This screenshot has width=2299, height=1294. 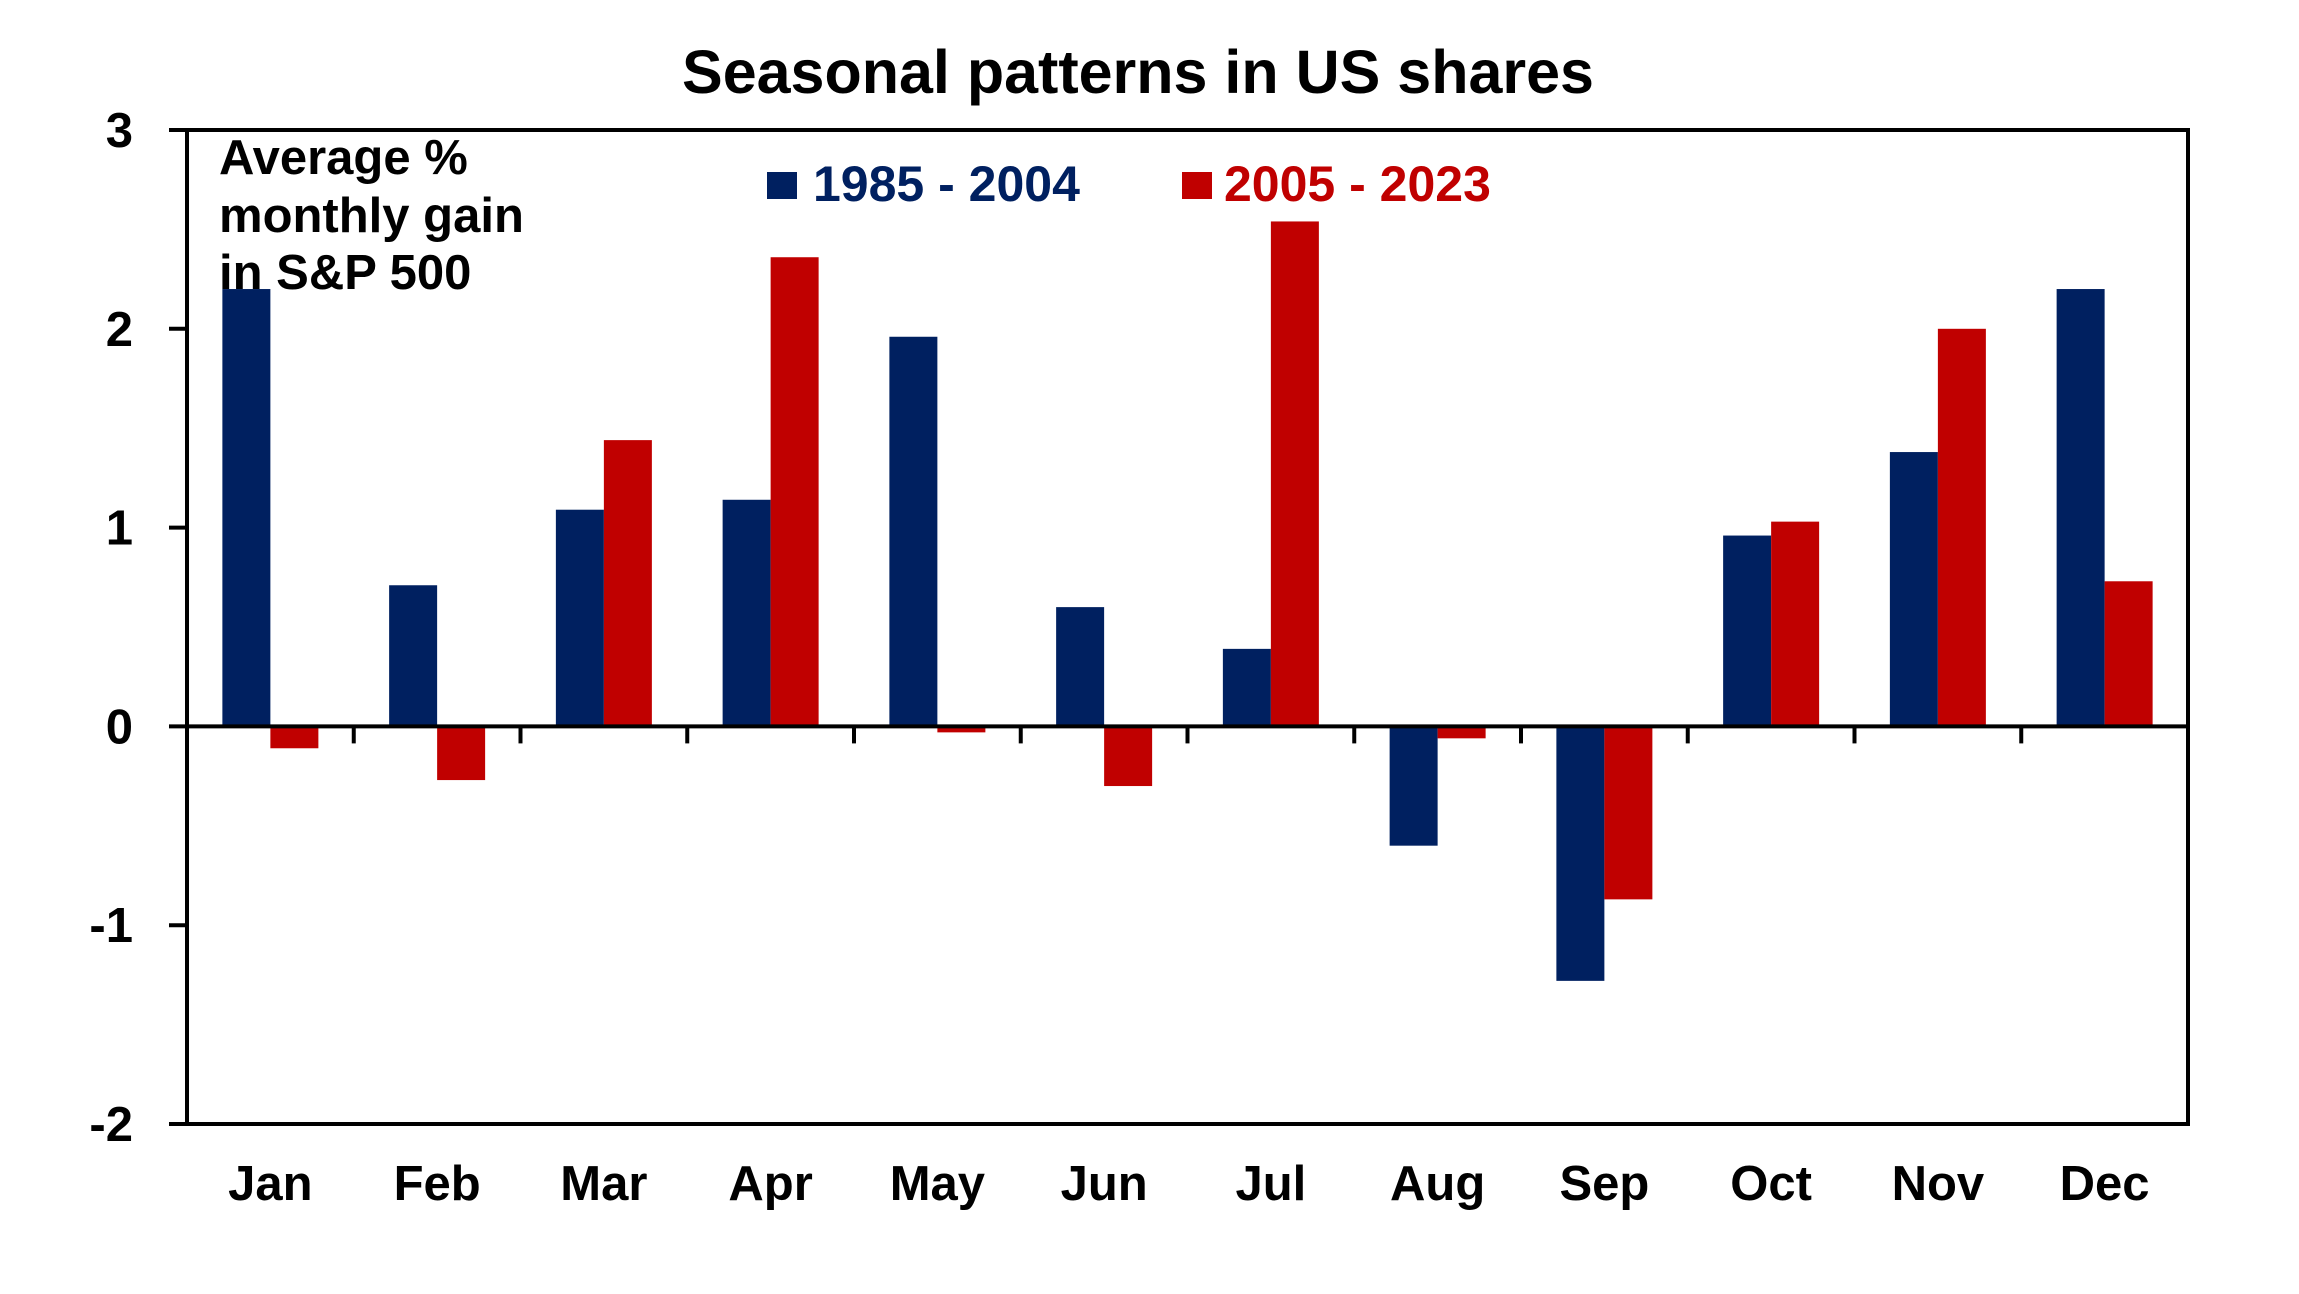 What do you see at coordinates (1747, 631) in the screenshot?
I see `bar-oct-1985-2004` at bounding box center [1747, 631].